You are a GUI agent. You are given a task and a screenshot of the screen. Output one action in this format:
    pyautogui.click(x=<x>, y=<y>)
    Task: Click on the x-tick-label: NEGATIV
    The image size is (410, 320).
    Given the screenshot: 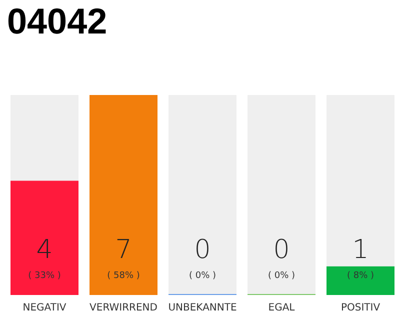 What is the action you would take?
    pyautogui.click(x=44, y=308)
    